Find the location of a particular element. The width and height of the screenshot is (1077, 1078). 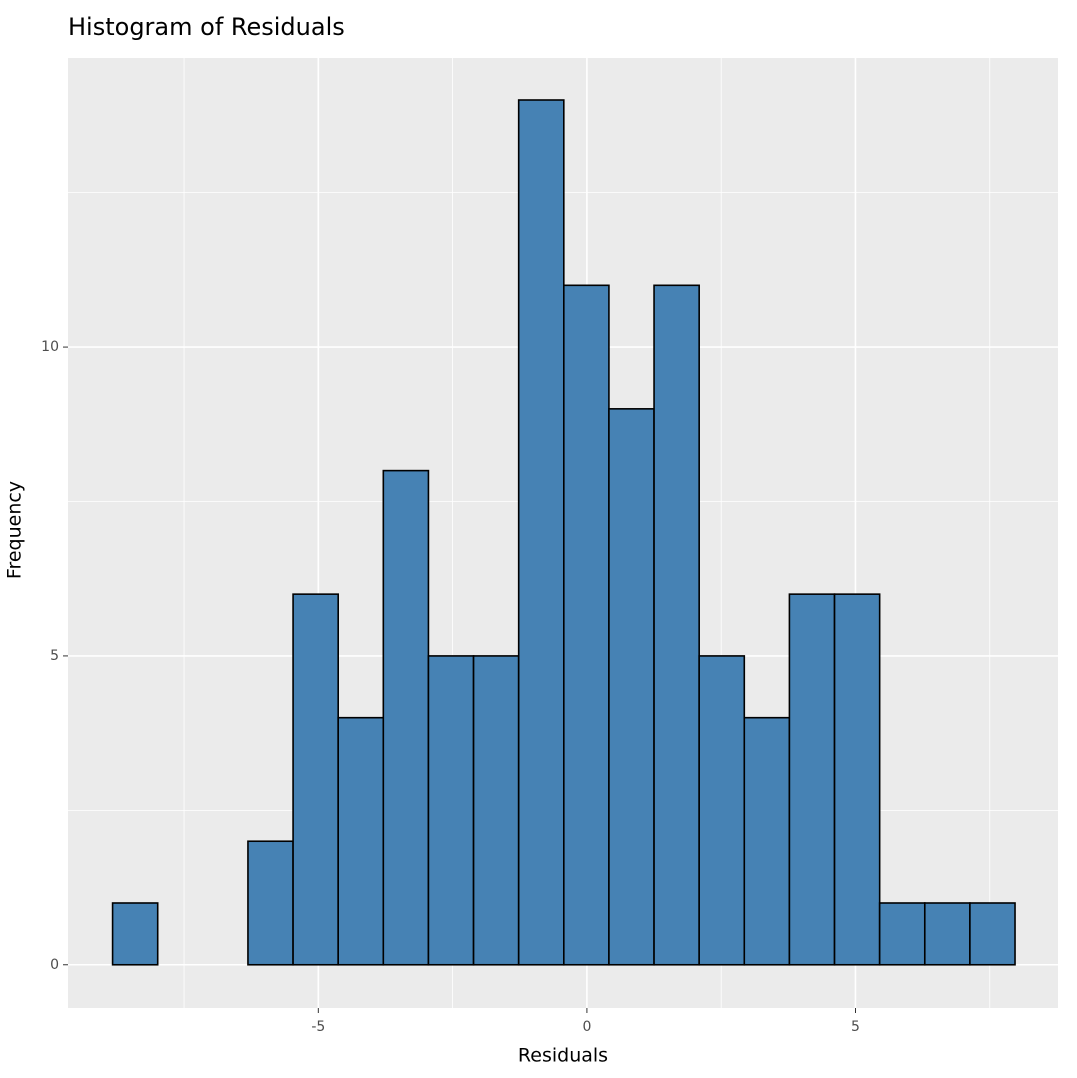

y-tick-label: 5 is located at coordinates (54, 656).